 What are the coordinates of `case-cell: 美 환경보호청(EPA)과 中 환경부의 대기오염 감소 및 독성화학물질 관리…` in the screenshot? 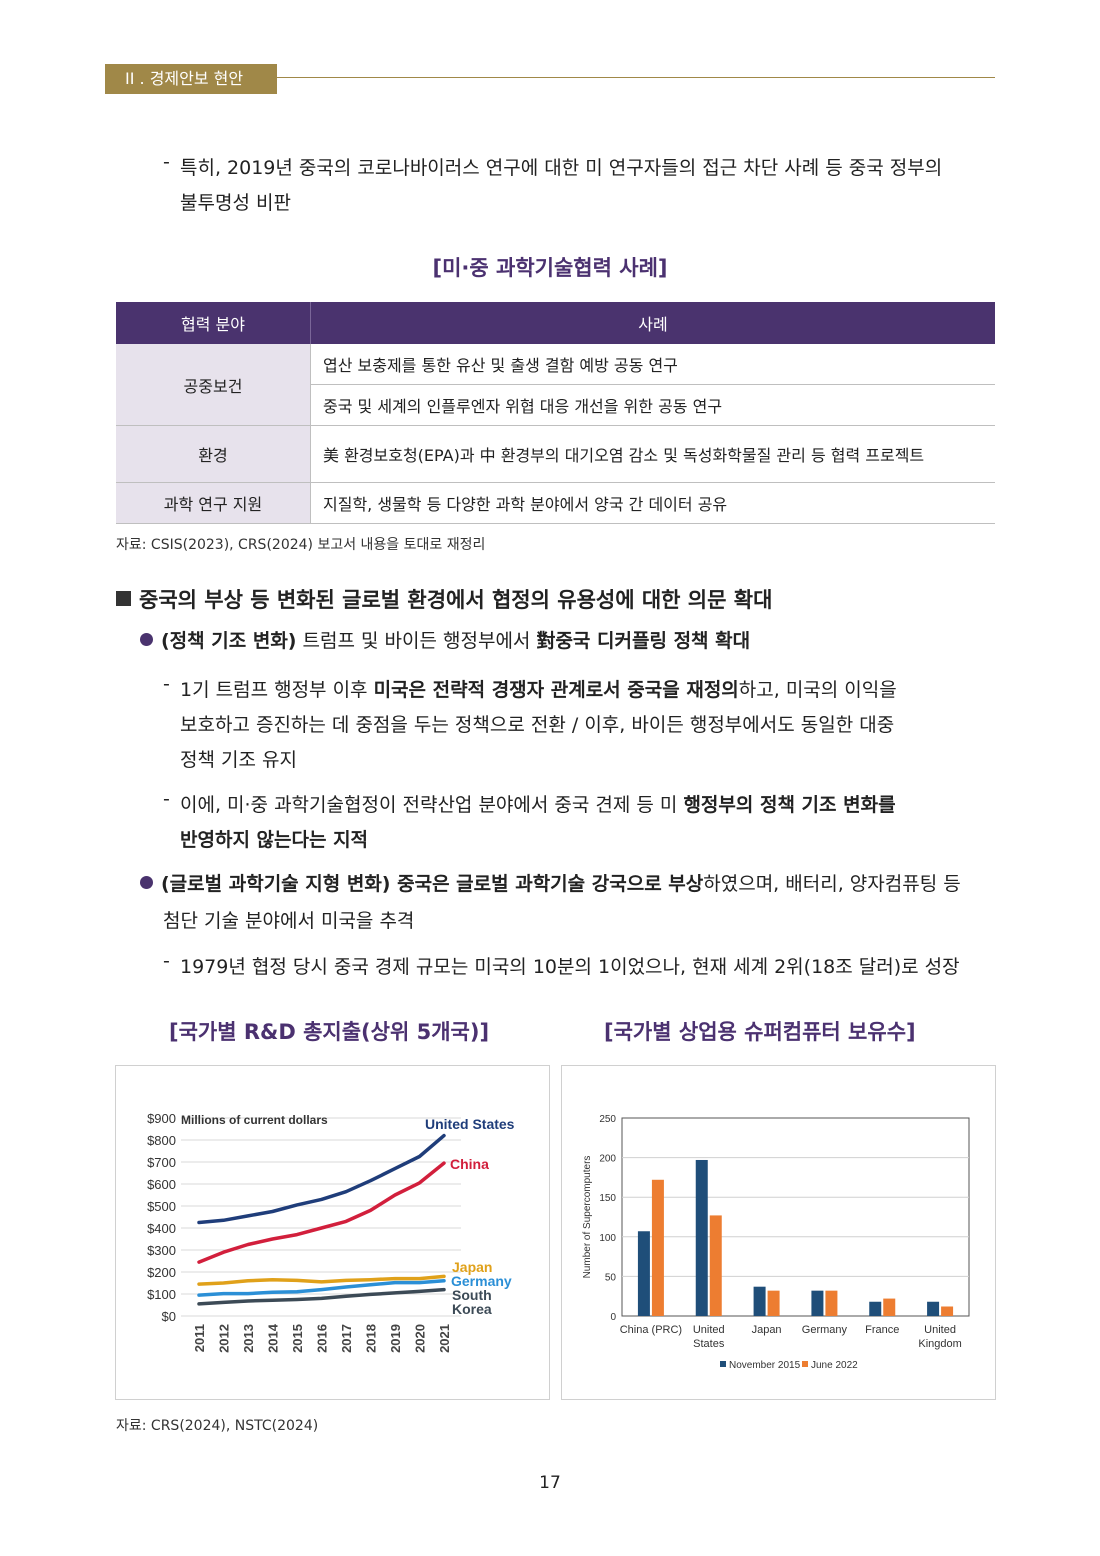 It's located at (652, 454).